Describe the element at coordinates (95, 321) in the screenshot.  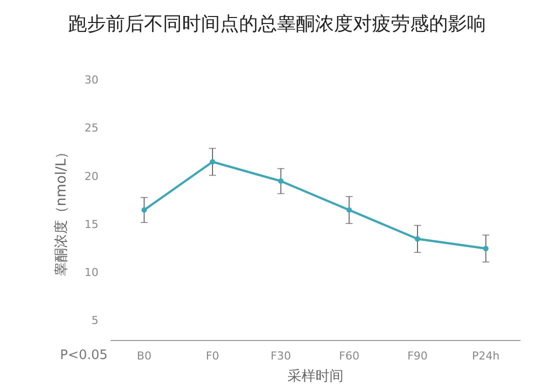
I see `y-tick-label: 5` at that location.